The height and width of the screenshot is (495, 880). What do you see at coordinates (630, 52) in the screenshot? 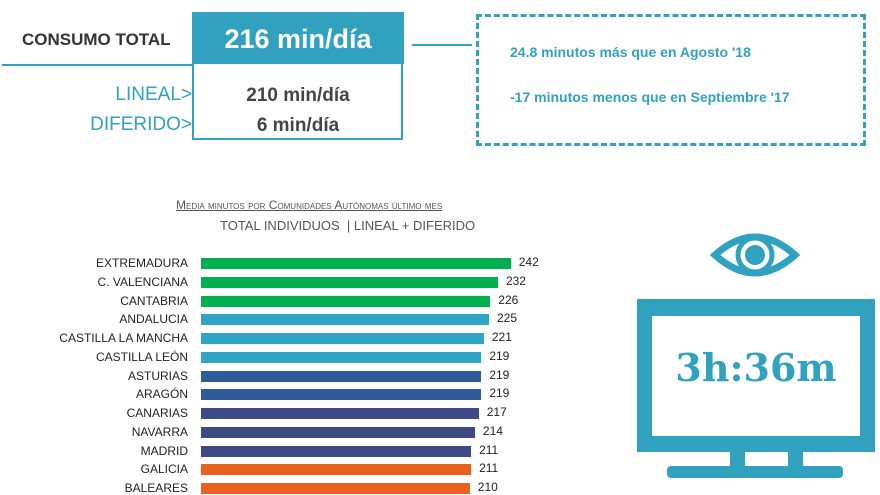
I see `comparison-line-1: 24.8 minutos más que en Agosto '18` at bounding box center [630, 52].